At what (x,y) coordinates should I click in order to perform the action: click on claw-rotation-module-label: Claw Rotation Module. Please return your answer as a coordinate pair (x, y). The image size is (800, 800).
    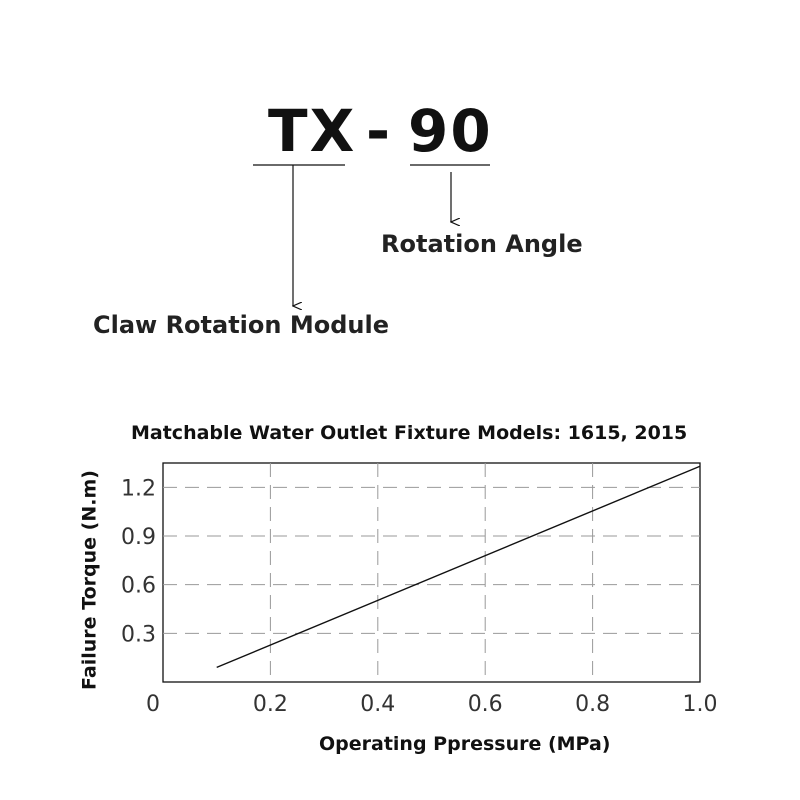
    Looking at the image, I should click on (241, 325).